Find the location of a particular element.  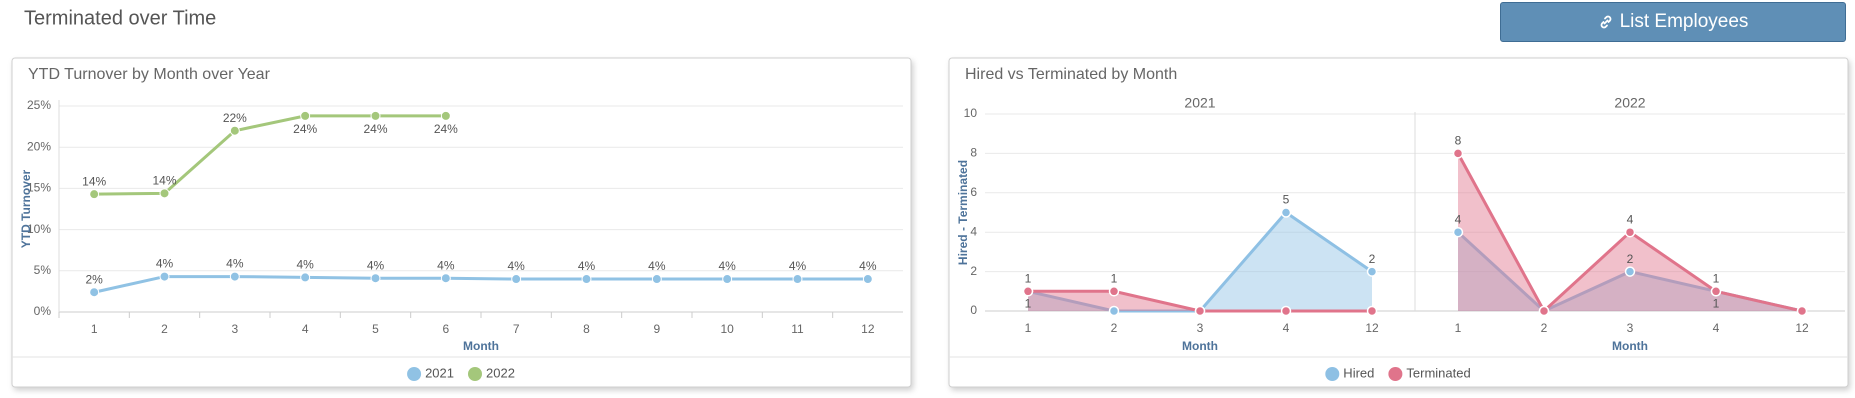

data-label: 22% is located at coordinates (235, 118).